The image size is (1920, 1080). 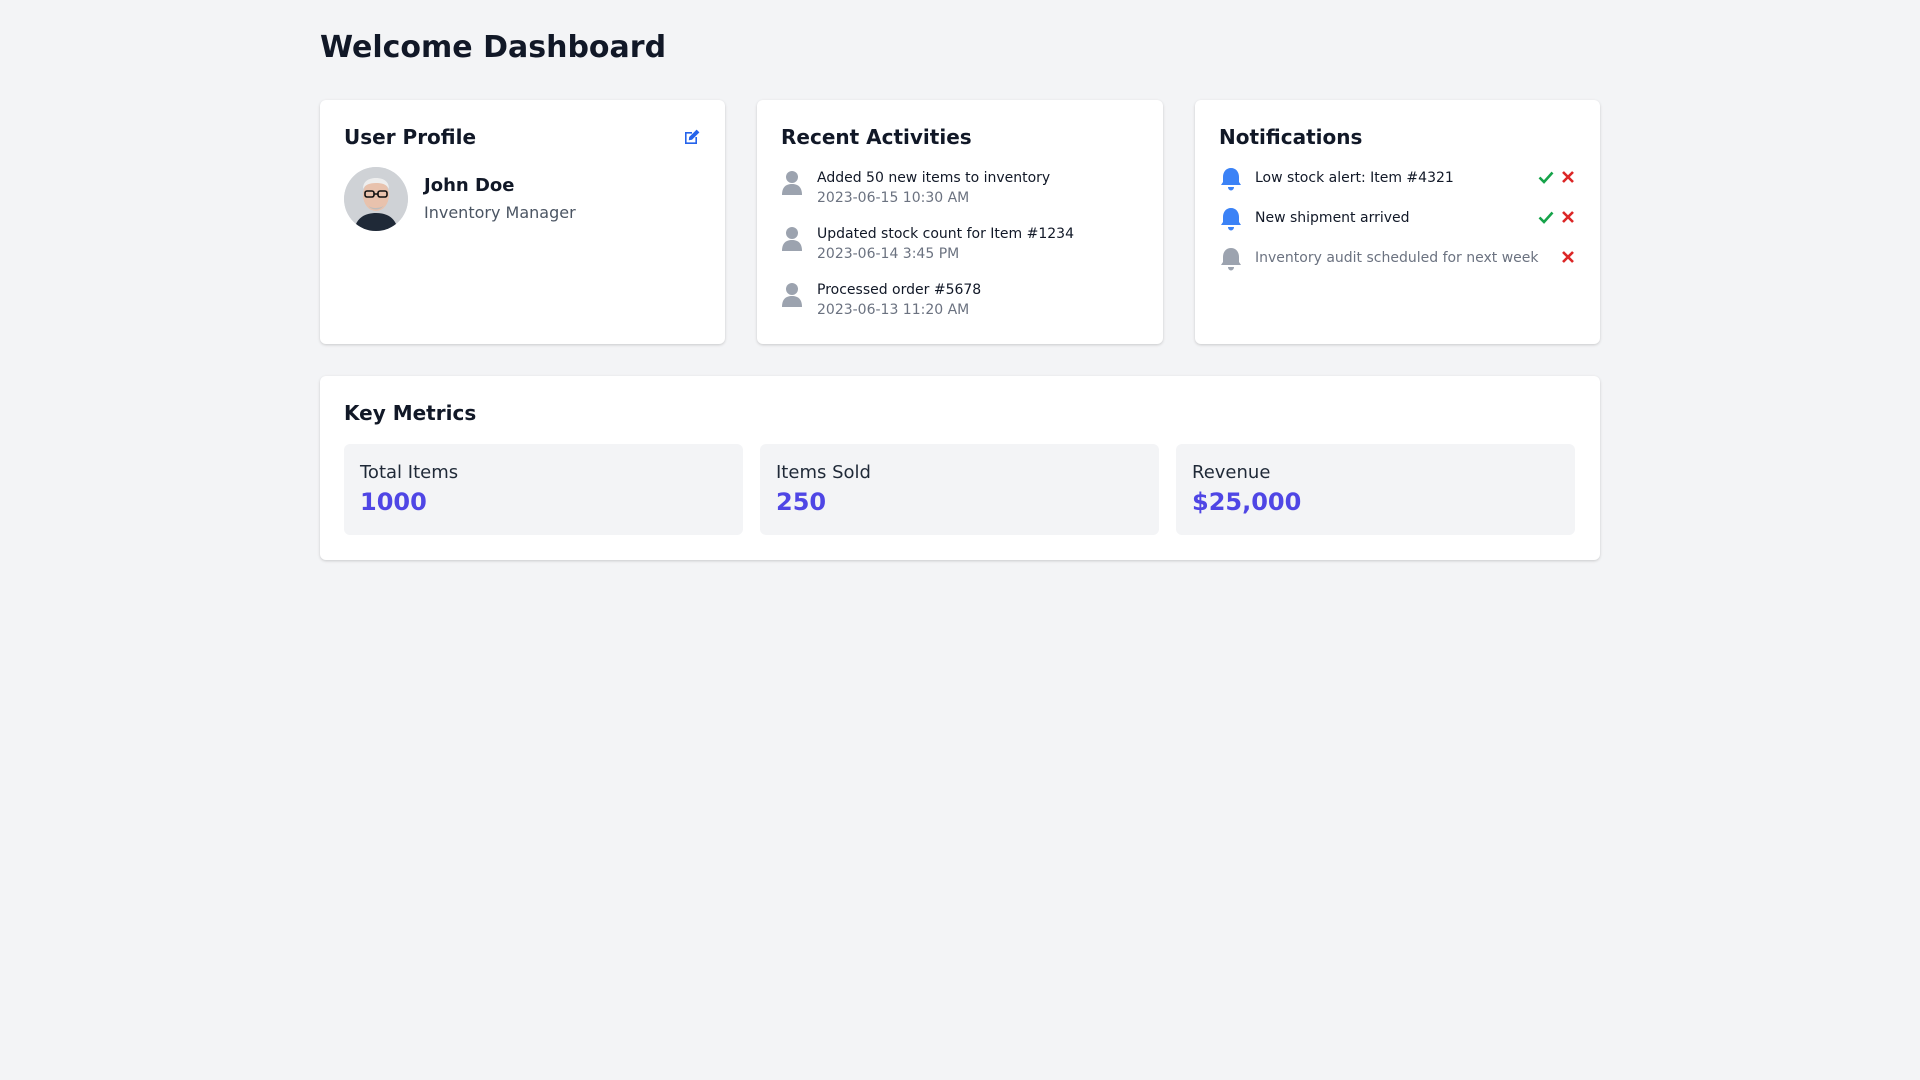 I want to click on metric-label: Revenue, so click(x=1231, y=472).